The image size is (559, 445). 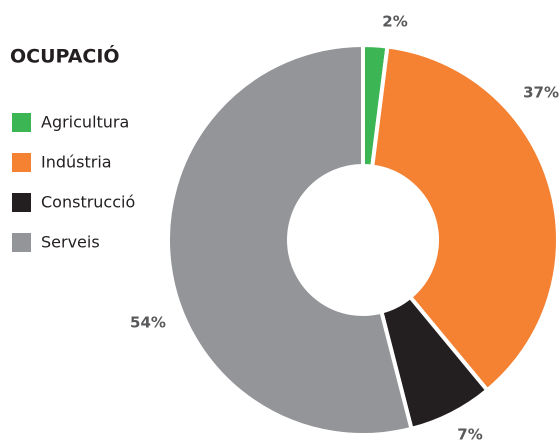 What do you see at coordinates (469, 434) in the screenshot?
I see `value-label: 7%` at bounding box center [469, 434].